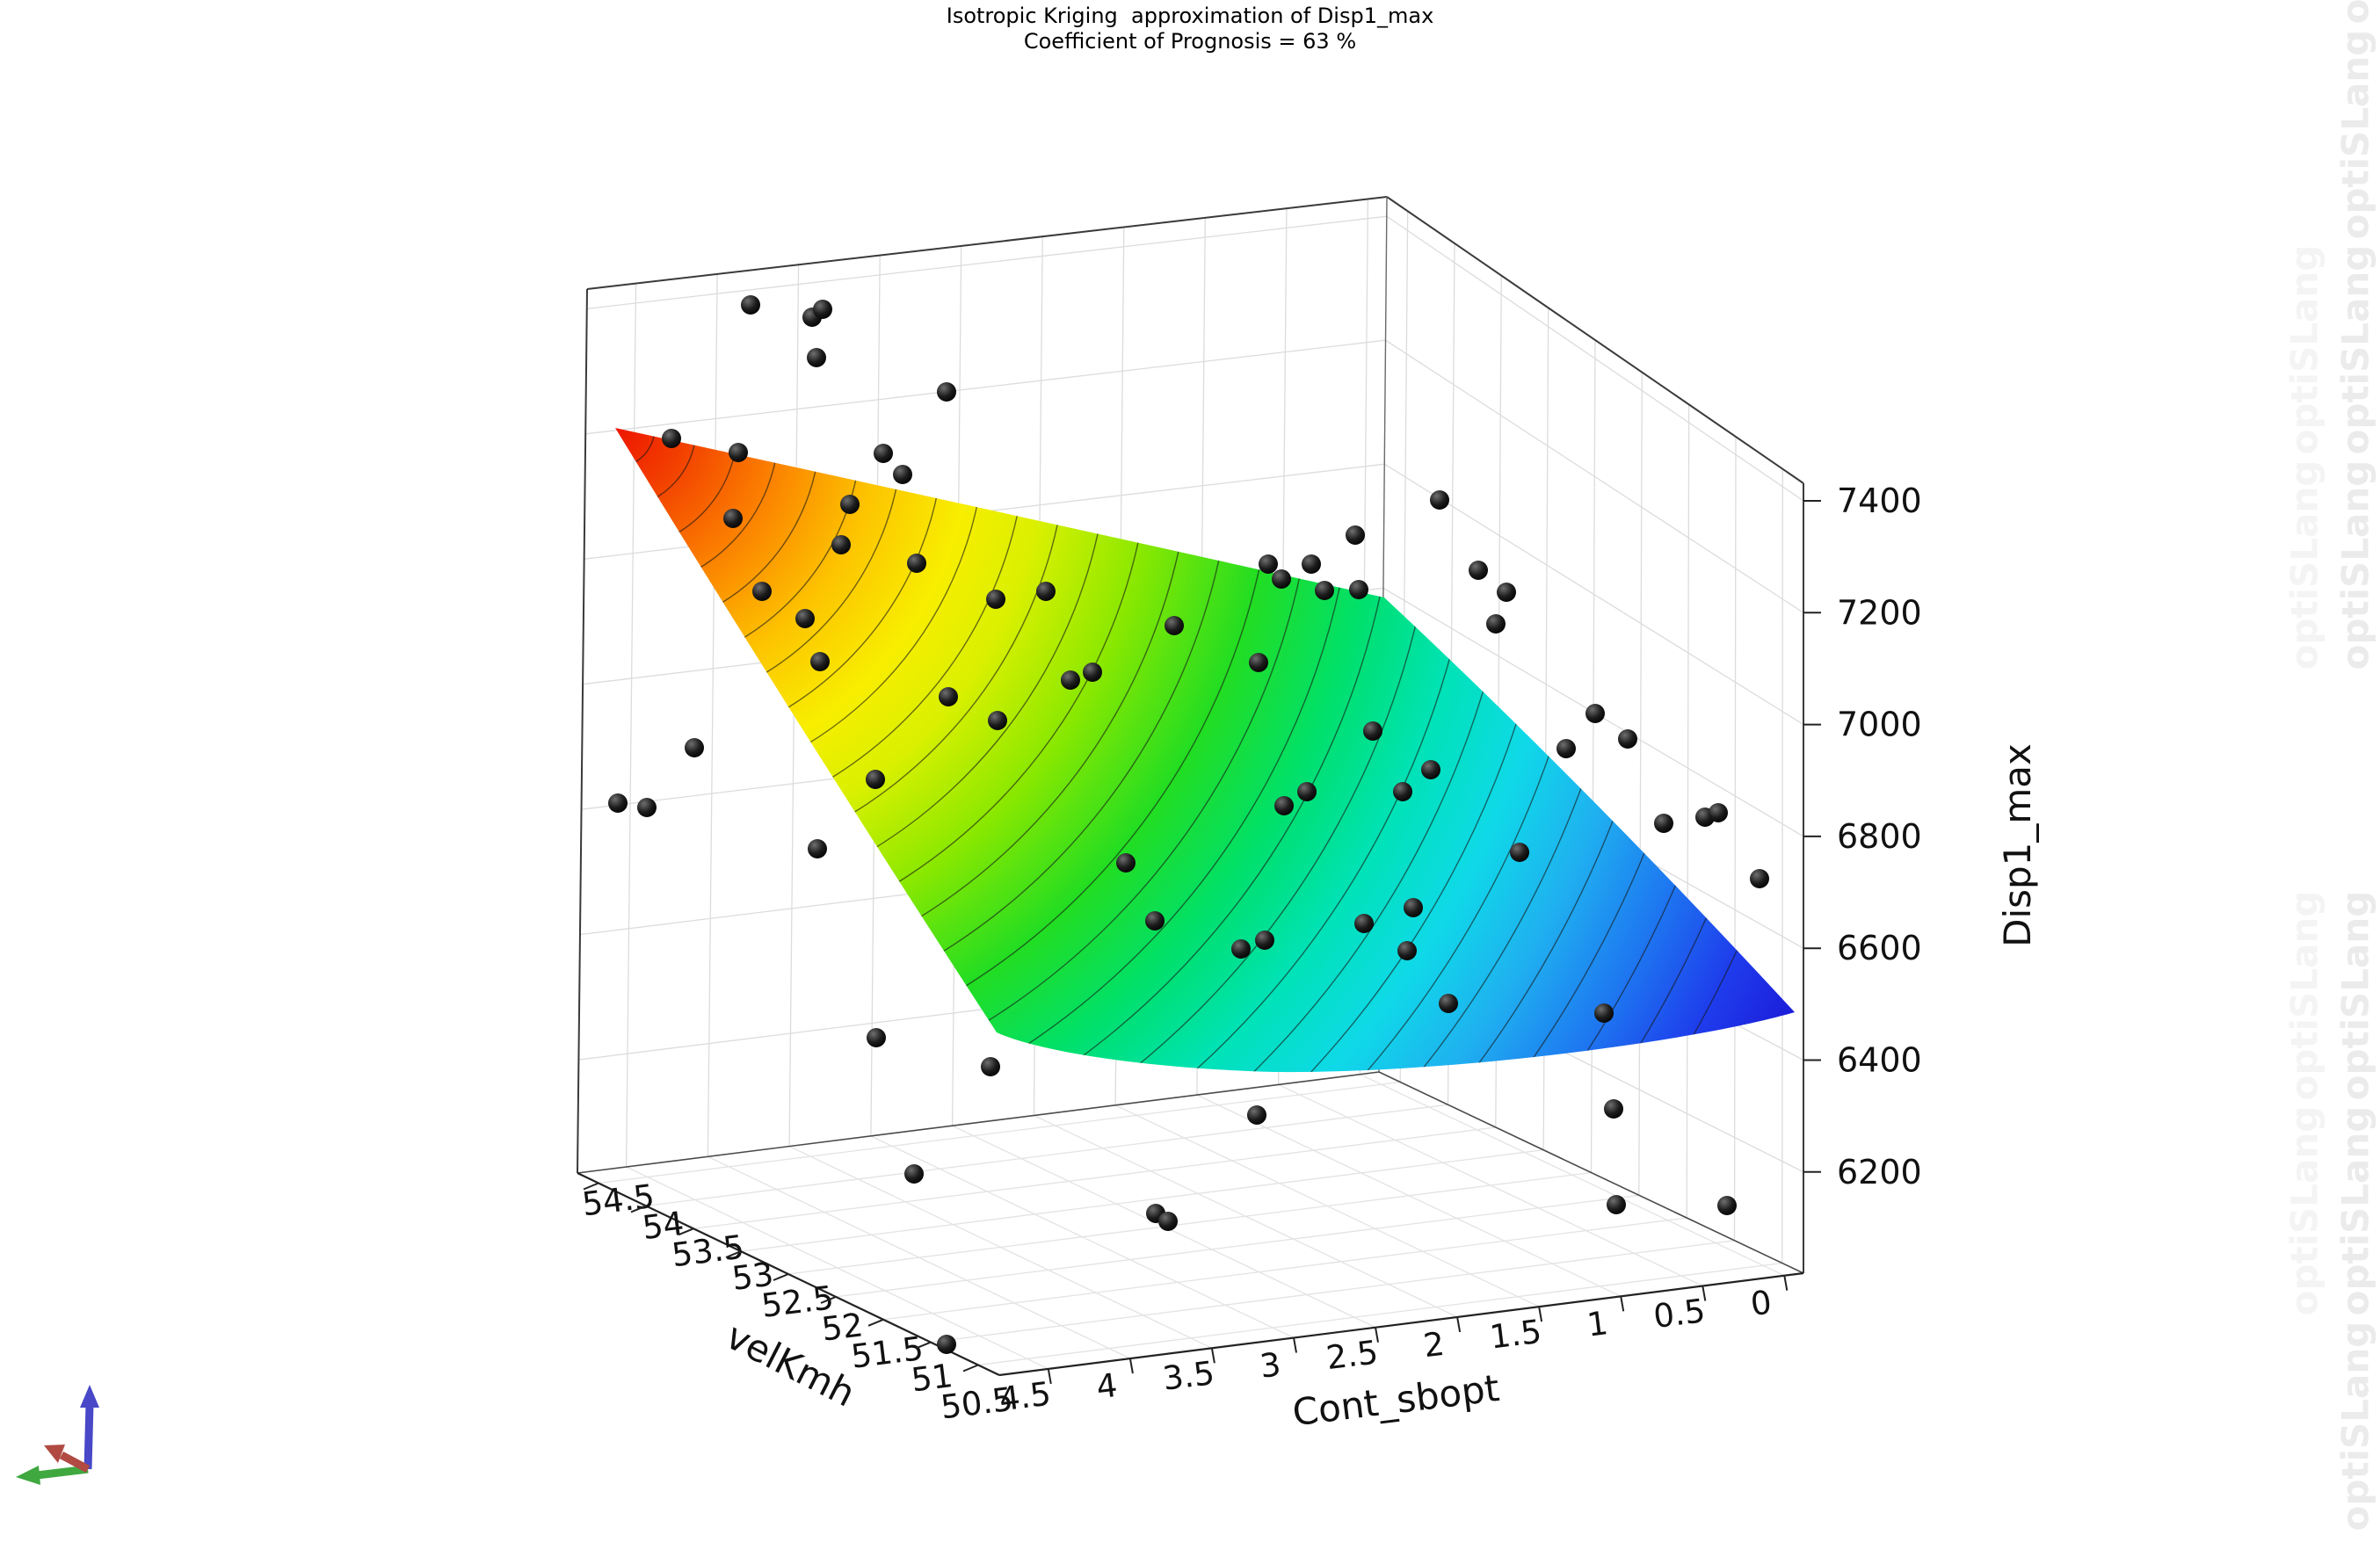 The height and width of the screenshot is (1557, 2380). Describe the element at coordinates (1879, 1060) in the screenshot. I see `z-tick-label: 6400` at that location.